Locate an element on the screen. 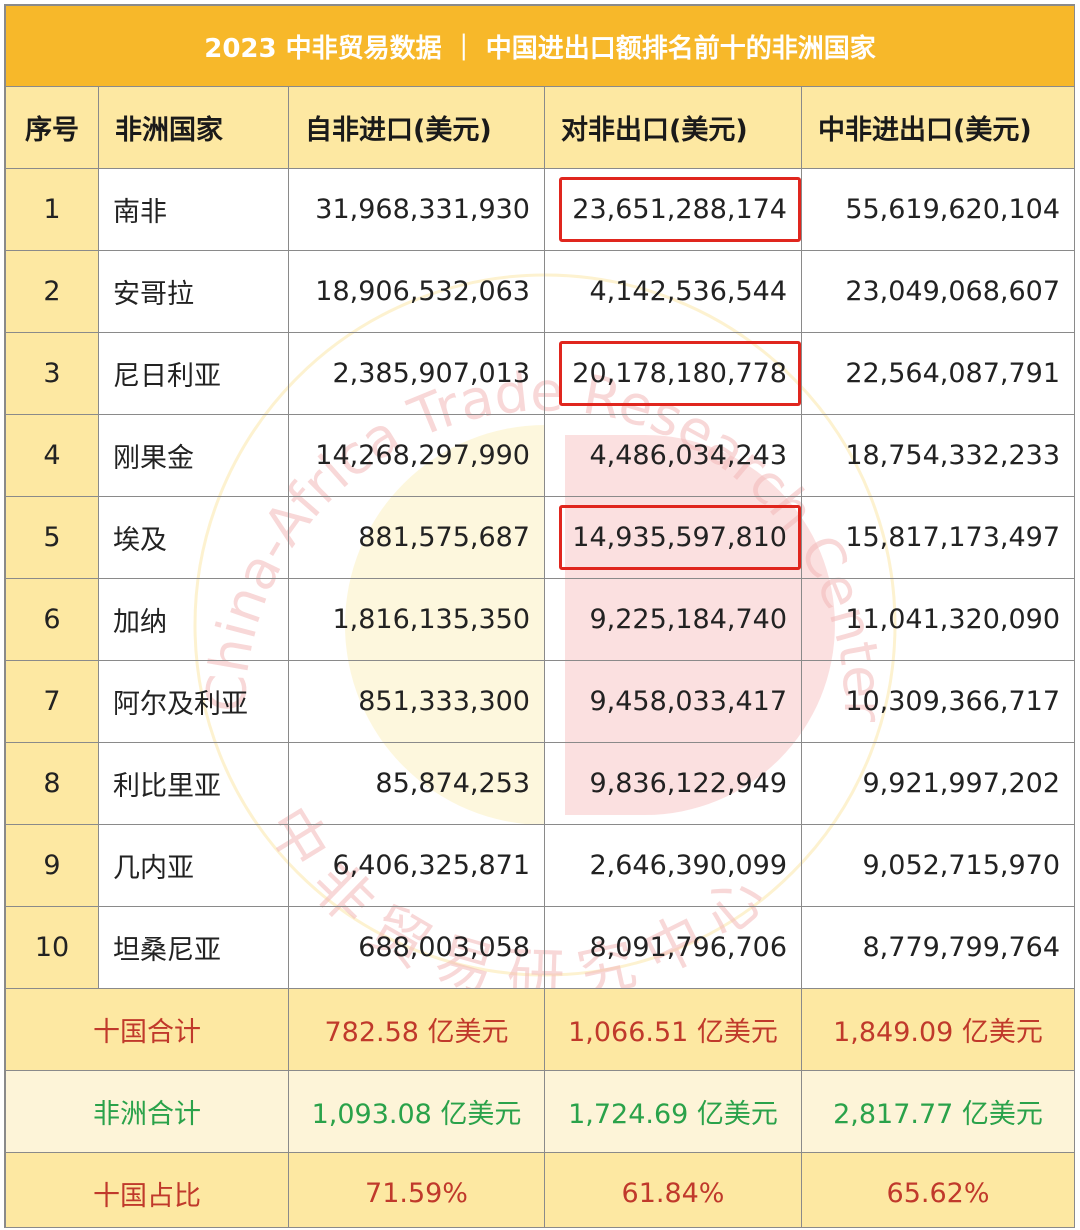 This screenshot has height=1230, width=1080. summary-export: 61.84% is located at coordinates (673, 1189).